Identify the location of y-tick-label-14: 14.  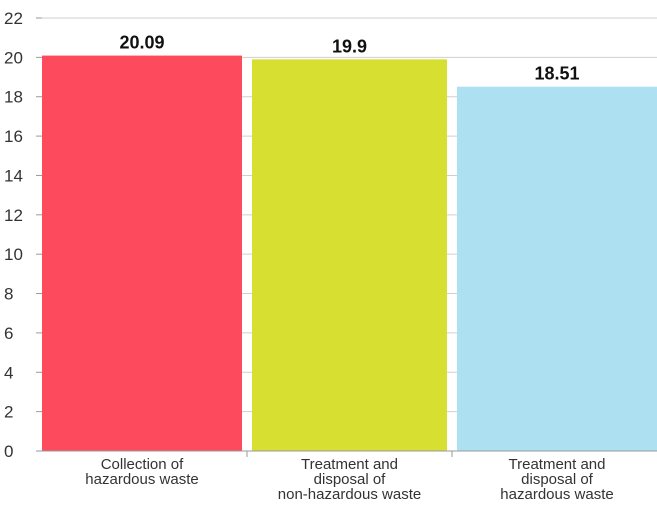
(13, 175).